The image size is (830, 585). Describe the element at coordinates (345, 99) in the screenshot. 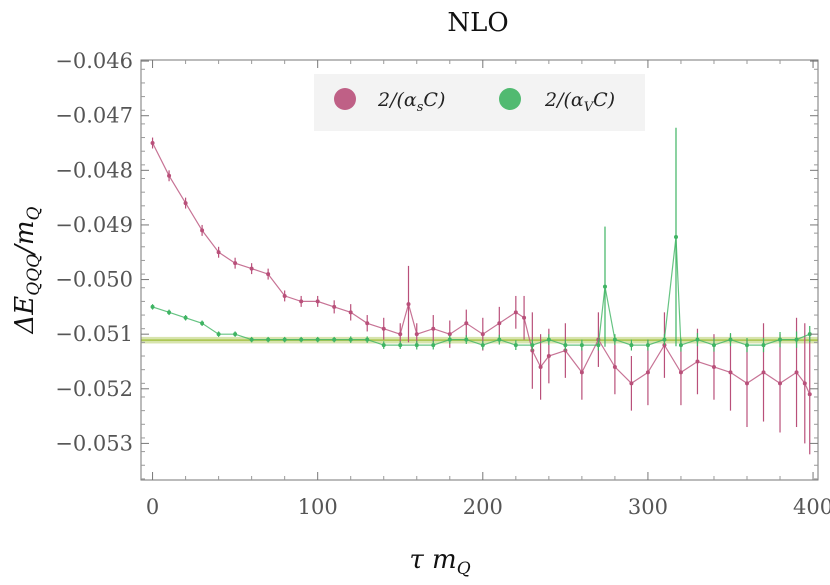

I see `legend-marker-alpha-s` at that location.